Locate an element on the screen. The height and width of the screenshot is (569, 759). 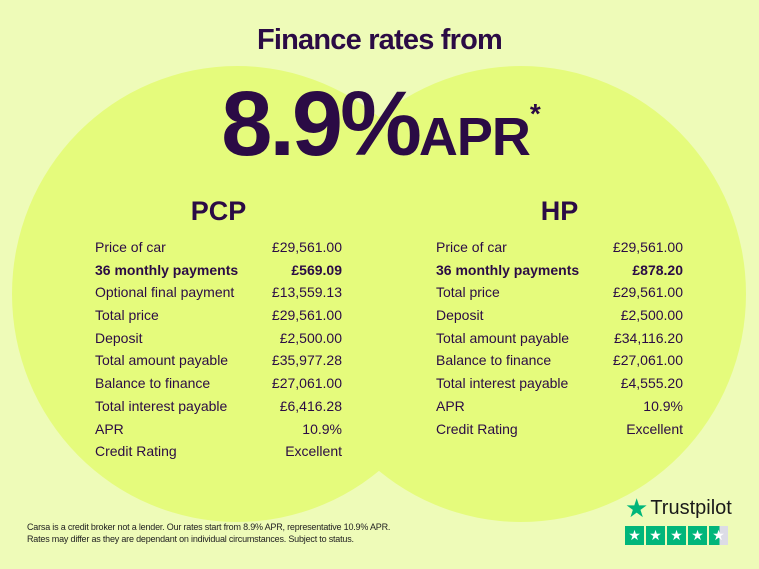
table-row: 36 monthly payments £569.09 is located at coordinates (218, 270).